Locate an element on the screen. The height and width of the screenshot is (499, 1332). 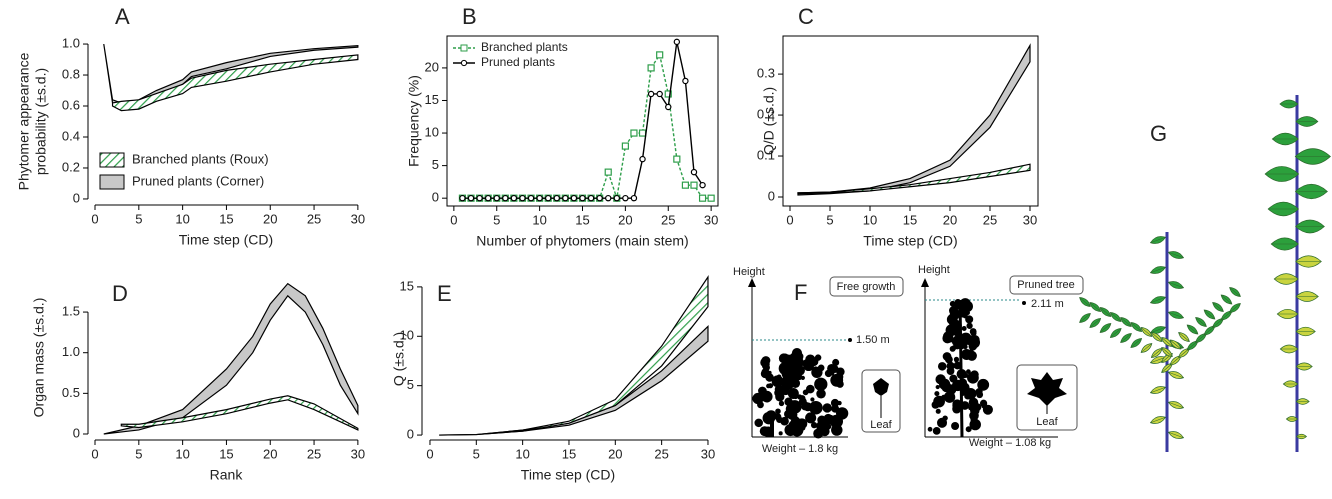
panel-label: A is located at coordinates (122, 16).